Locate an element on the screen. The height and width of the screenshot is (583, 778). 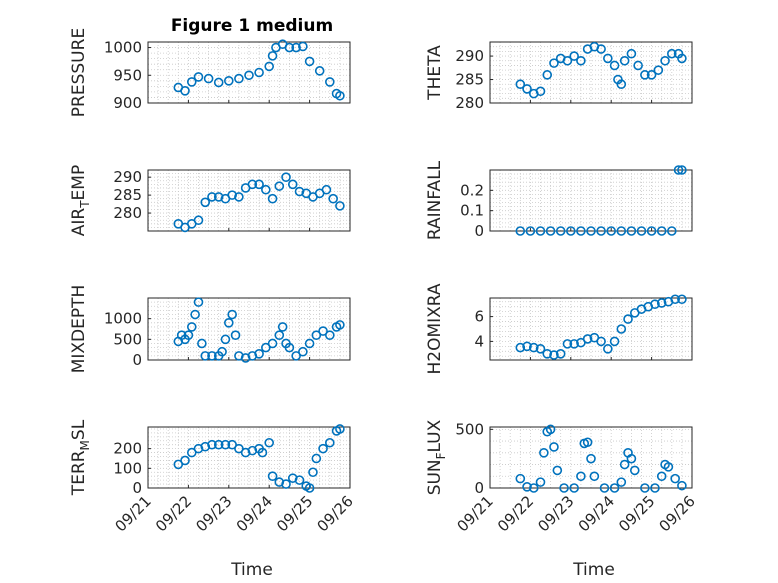
axes-box-h2omixra is located at coordinates (591, 329).